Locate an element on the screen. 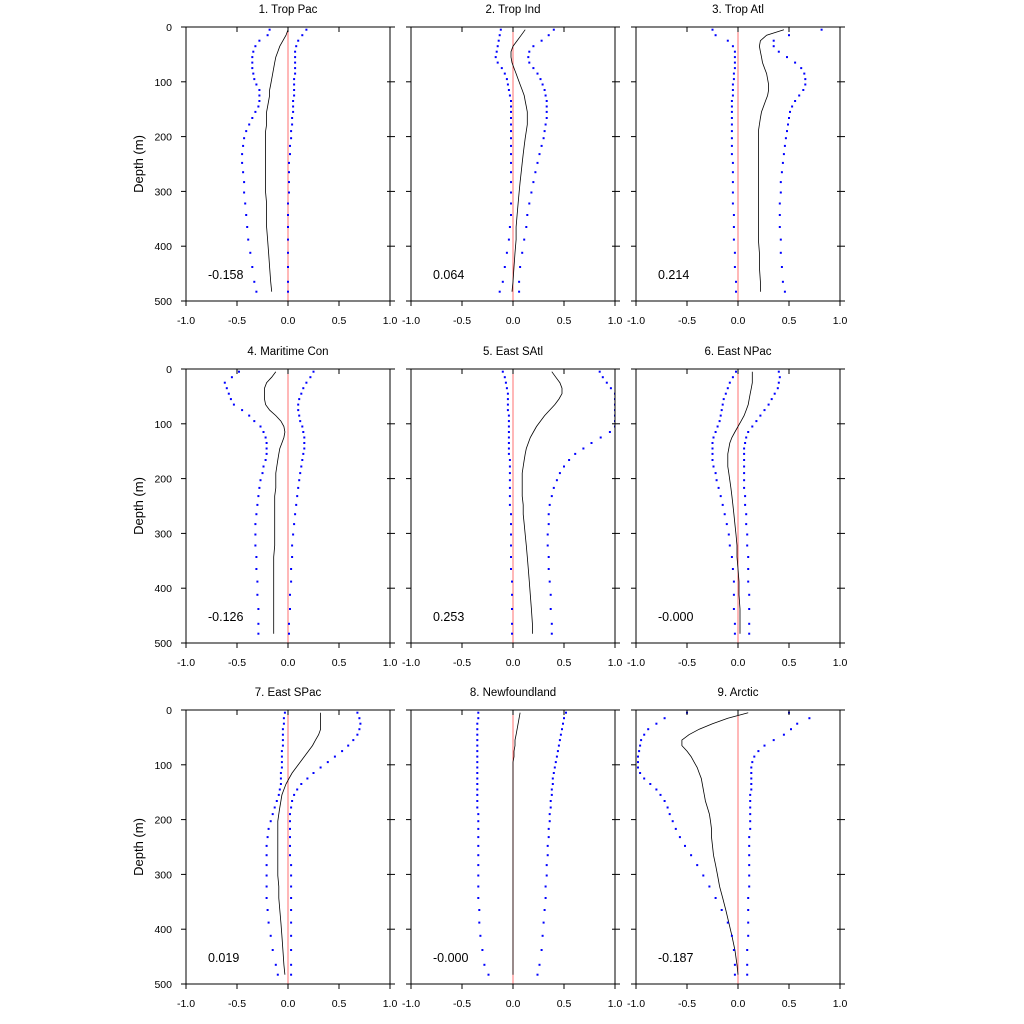 The image size is (1024, 1024). y-axis-label: Depth (m) is located at coordinates (138, 847).